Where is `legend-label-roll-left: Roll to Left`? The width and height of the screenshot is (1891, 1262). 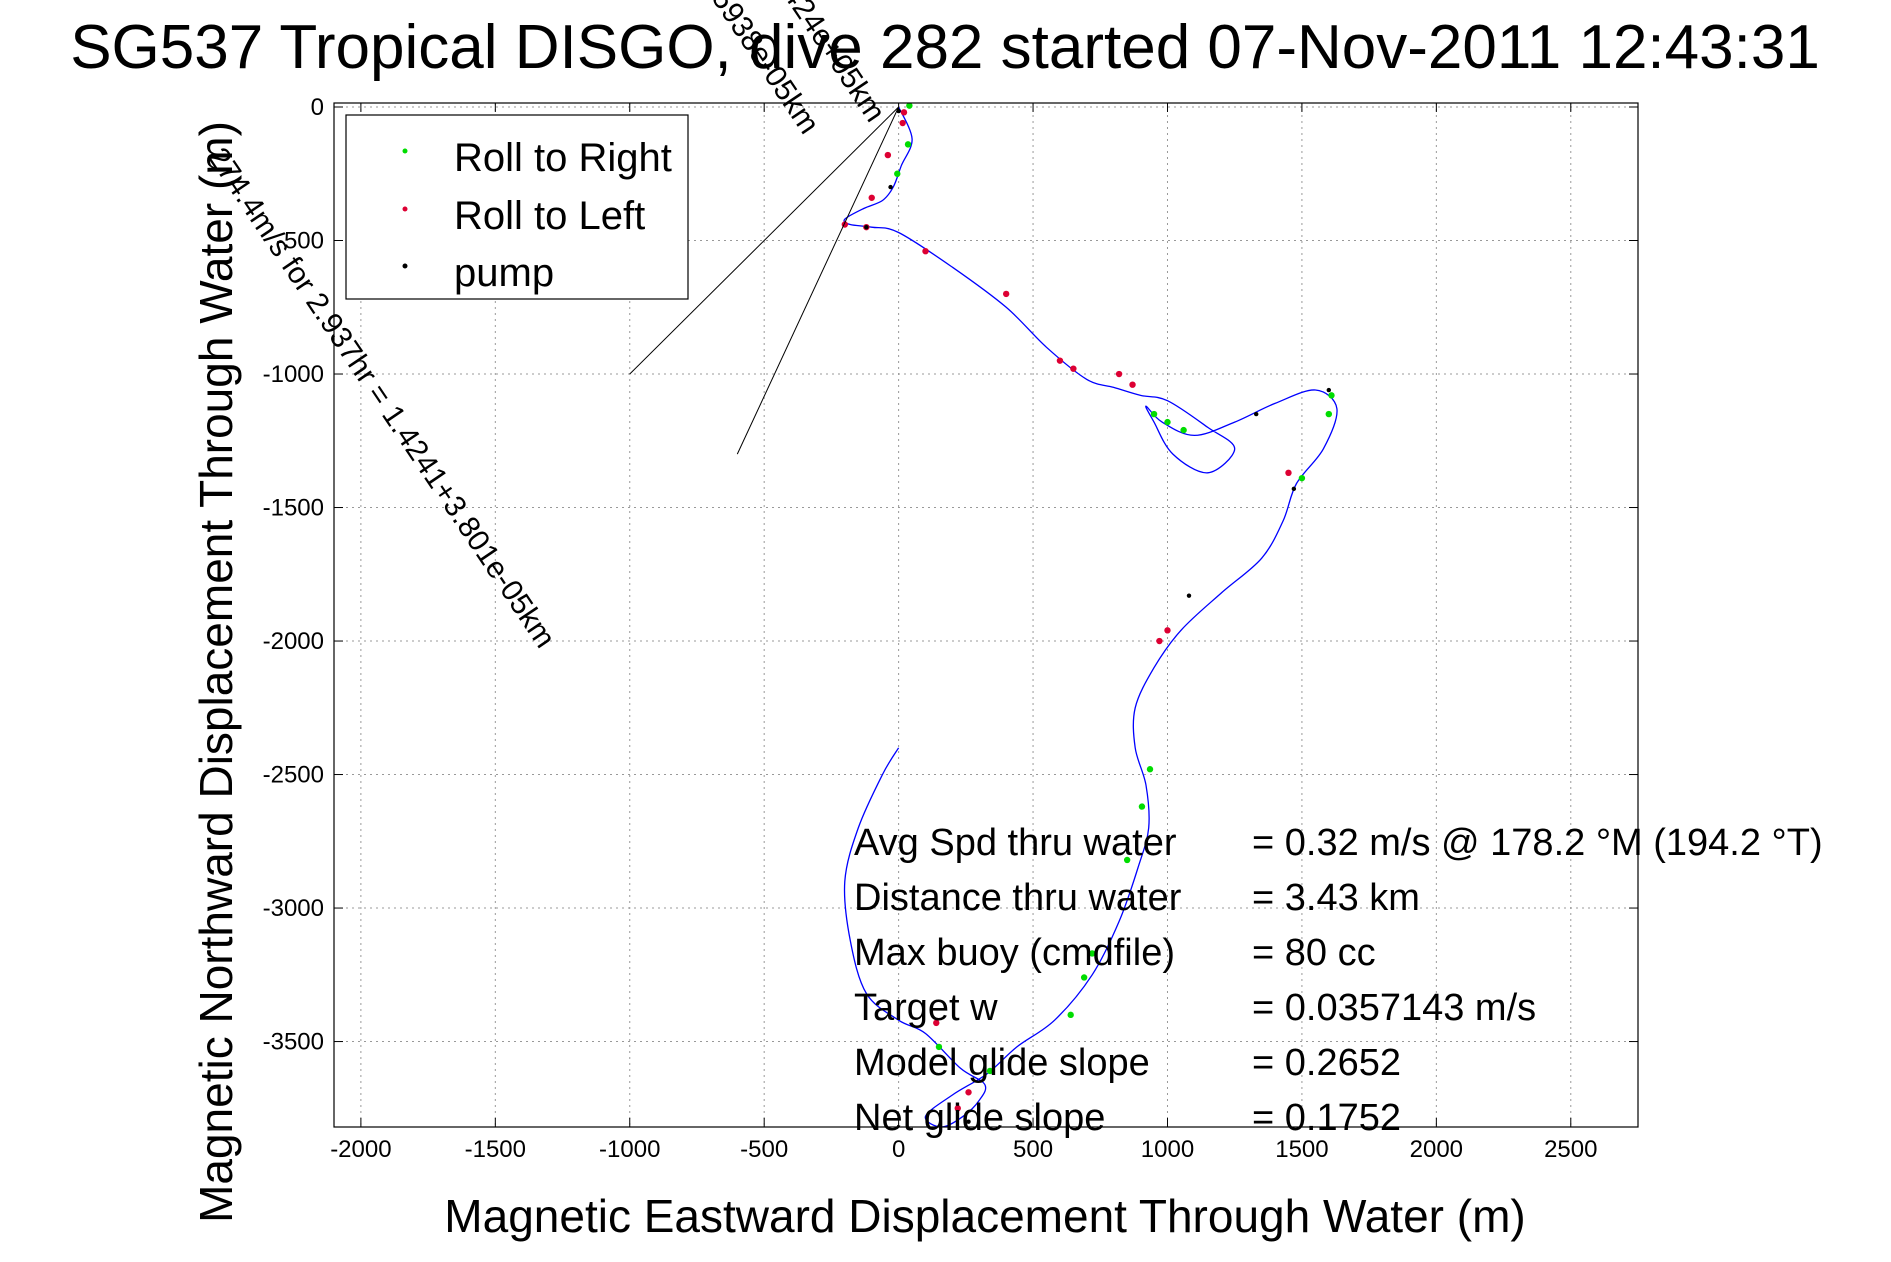
legend-label-roll-left: Roll to Left is located at coordinates (549, 216).